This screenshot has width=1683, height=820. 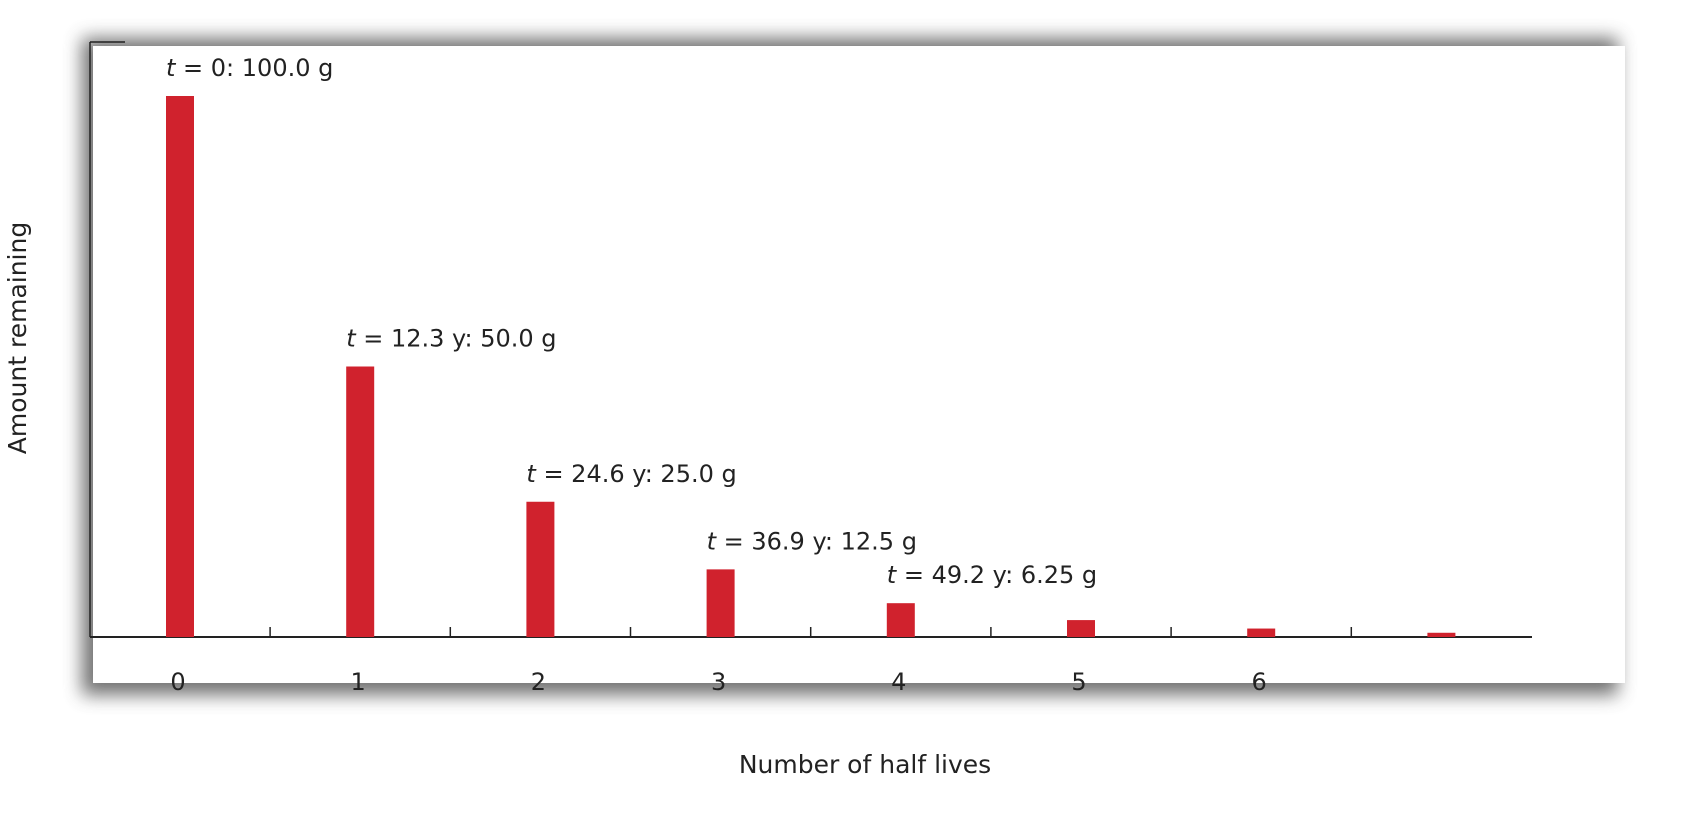 What do you see at coordinates (812, 541) in the screenshot?
I see `data-label-3: t = 36.9 y: 12.5 g` at bounding box center [812, 541].